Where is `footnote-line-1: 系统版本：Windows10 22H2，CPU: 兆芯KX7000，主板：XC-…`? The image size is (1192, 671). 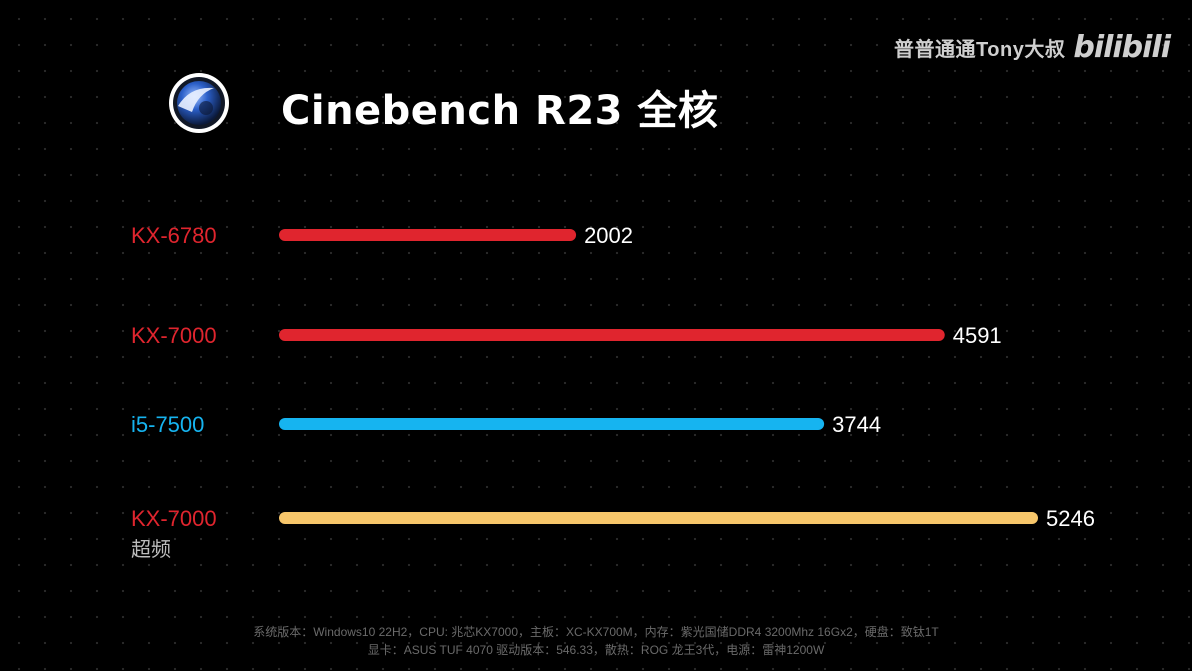 footnote-line-1: 系统版本：Windows10 22H2，CPU: 兆芯KX7000，主板：XC-… is located at coordinates (596, 632).